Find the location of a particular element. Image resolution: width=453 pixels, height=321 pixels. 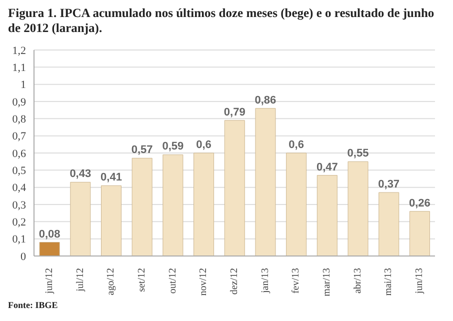

chart-title: Figura 1. IPCA acumulado nos últimos doze meses (bege) e o resultado de junho de 2012 (laranja). is located at coordinates (222, 21).